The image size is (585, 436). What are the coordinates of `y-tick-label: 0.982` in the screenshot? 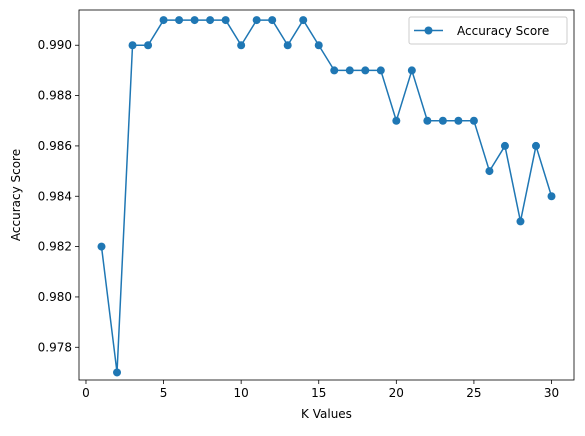 It's located at (55, 247).